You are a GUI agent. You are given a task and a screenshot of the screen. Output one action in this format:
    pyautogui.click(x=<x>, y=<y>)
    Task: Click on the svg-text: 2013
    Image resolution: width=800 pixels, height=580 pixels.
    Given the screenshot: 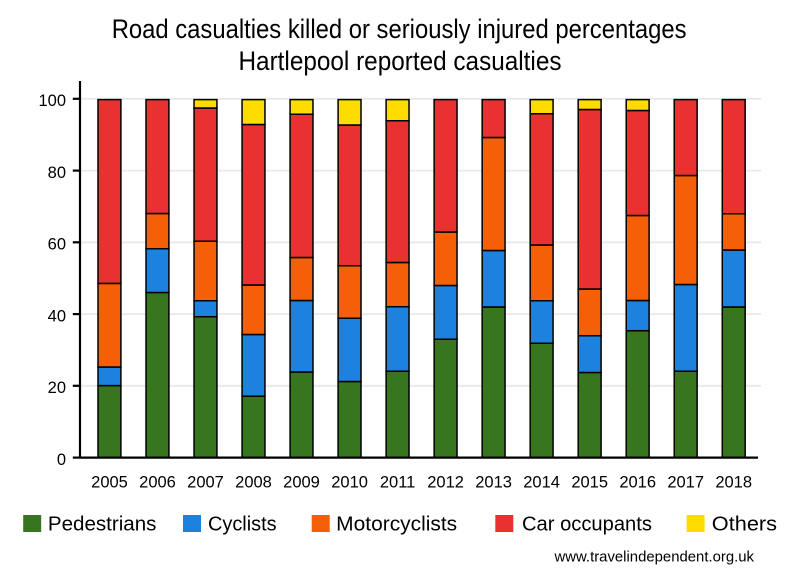 What is the action you would take?
    pyautogui.click(x=493, y=483)
    